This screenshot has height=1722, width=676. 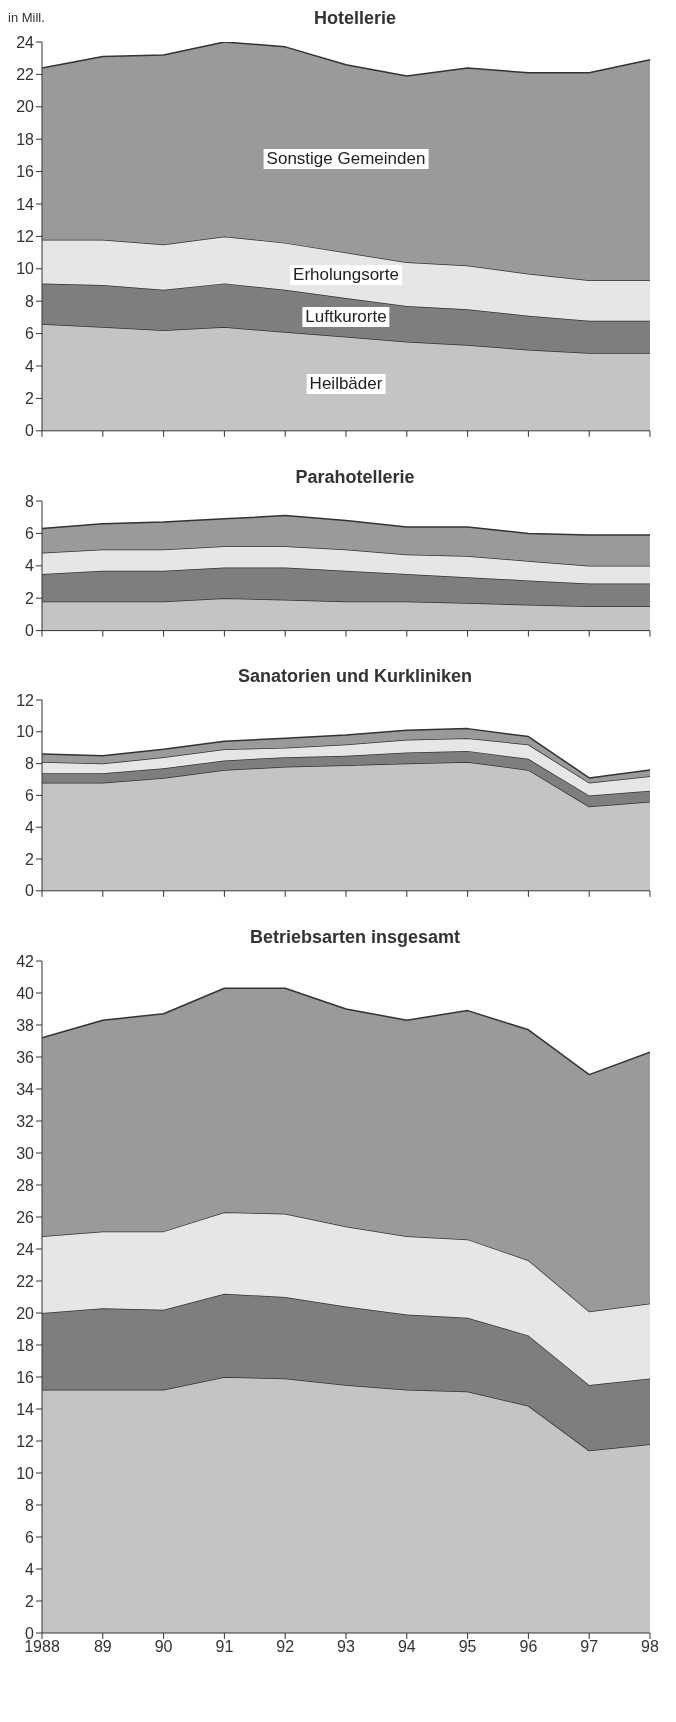 What do you see at coordinates (26, 17) in the screenshot?
I see `y-axis-title: in Mill.` at bounding box center [26, 17].